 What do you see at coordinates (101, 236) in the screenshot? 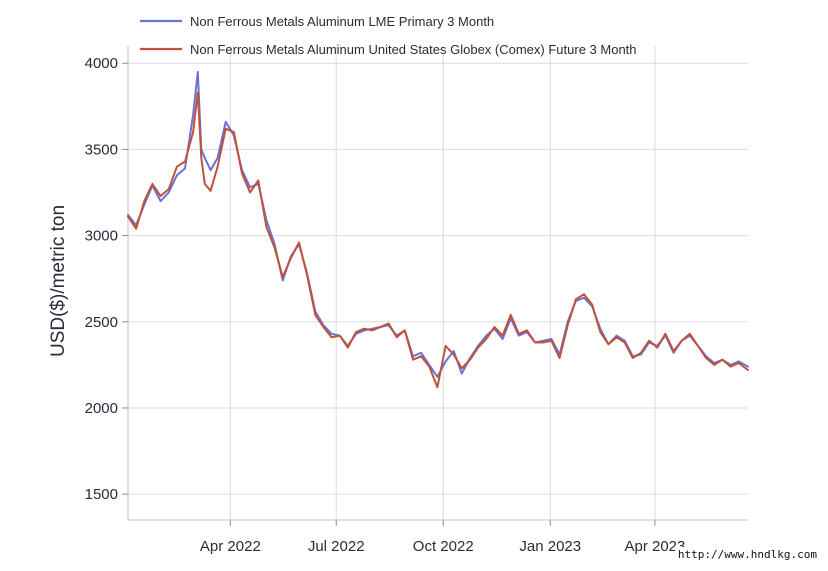
I see `y-tick-label: 3000` at bounding box center [101, 236].